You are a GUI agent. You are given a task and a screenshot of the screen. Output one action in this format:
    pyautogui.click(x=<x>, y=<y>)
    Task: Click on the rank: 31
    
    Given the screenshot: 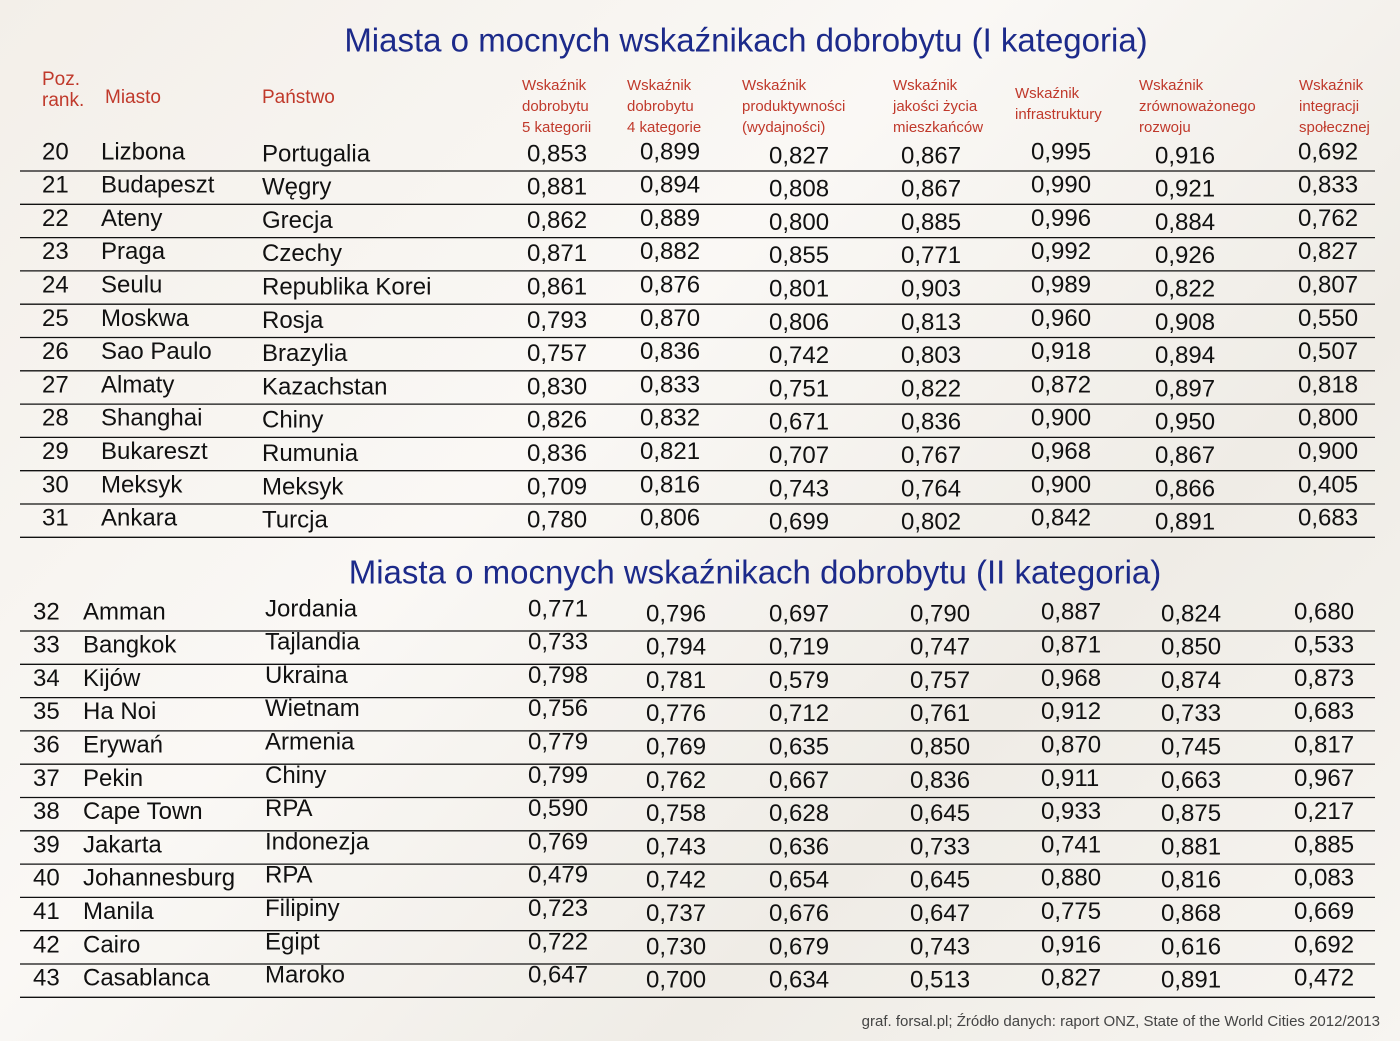 What is the action you would take?
    pyautogui.click(x=55, y=518)
    